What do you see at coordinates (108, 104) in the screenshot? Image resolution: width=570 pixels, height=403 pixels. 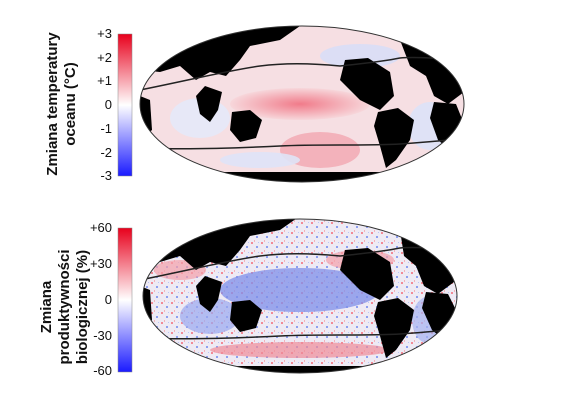 I see `temperature-tick: 0` at bounding box center [108, 104].